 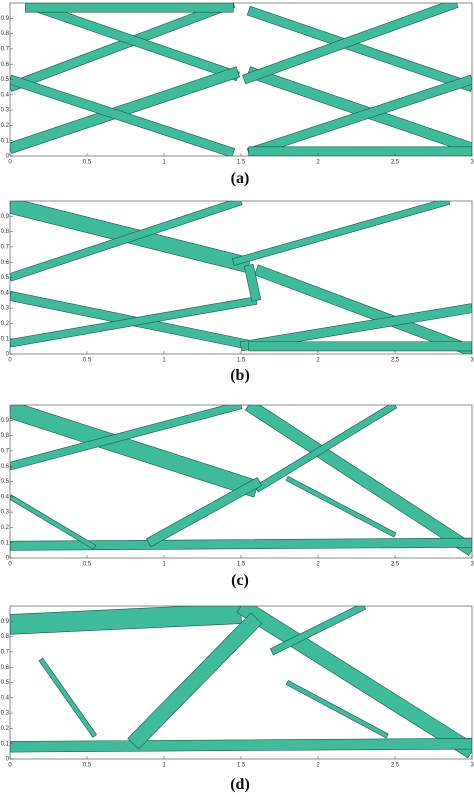 I want to click on panel-label: (c), so click(x=240, y=580).